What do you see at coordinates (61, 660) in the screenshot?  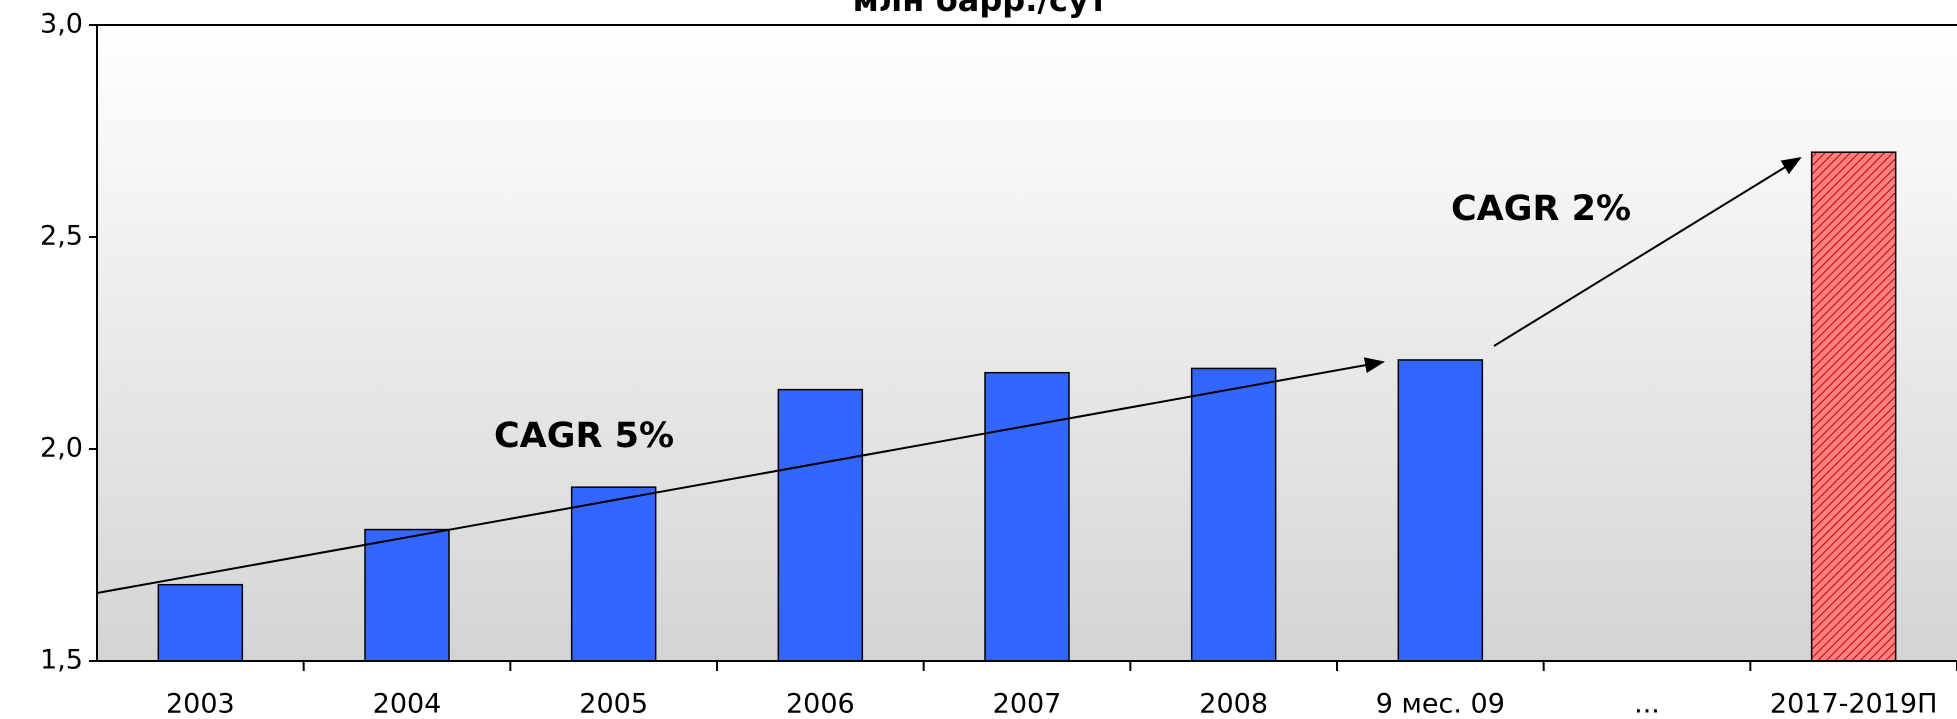 I see `y-tick-label: 1,5` at bounding box center [61, 660].